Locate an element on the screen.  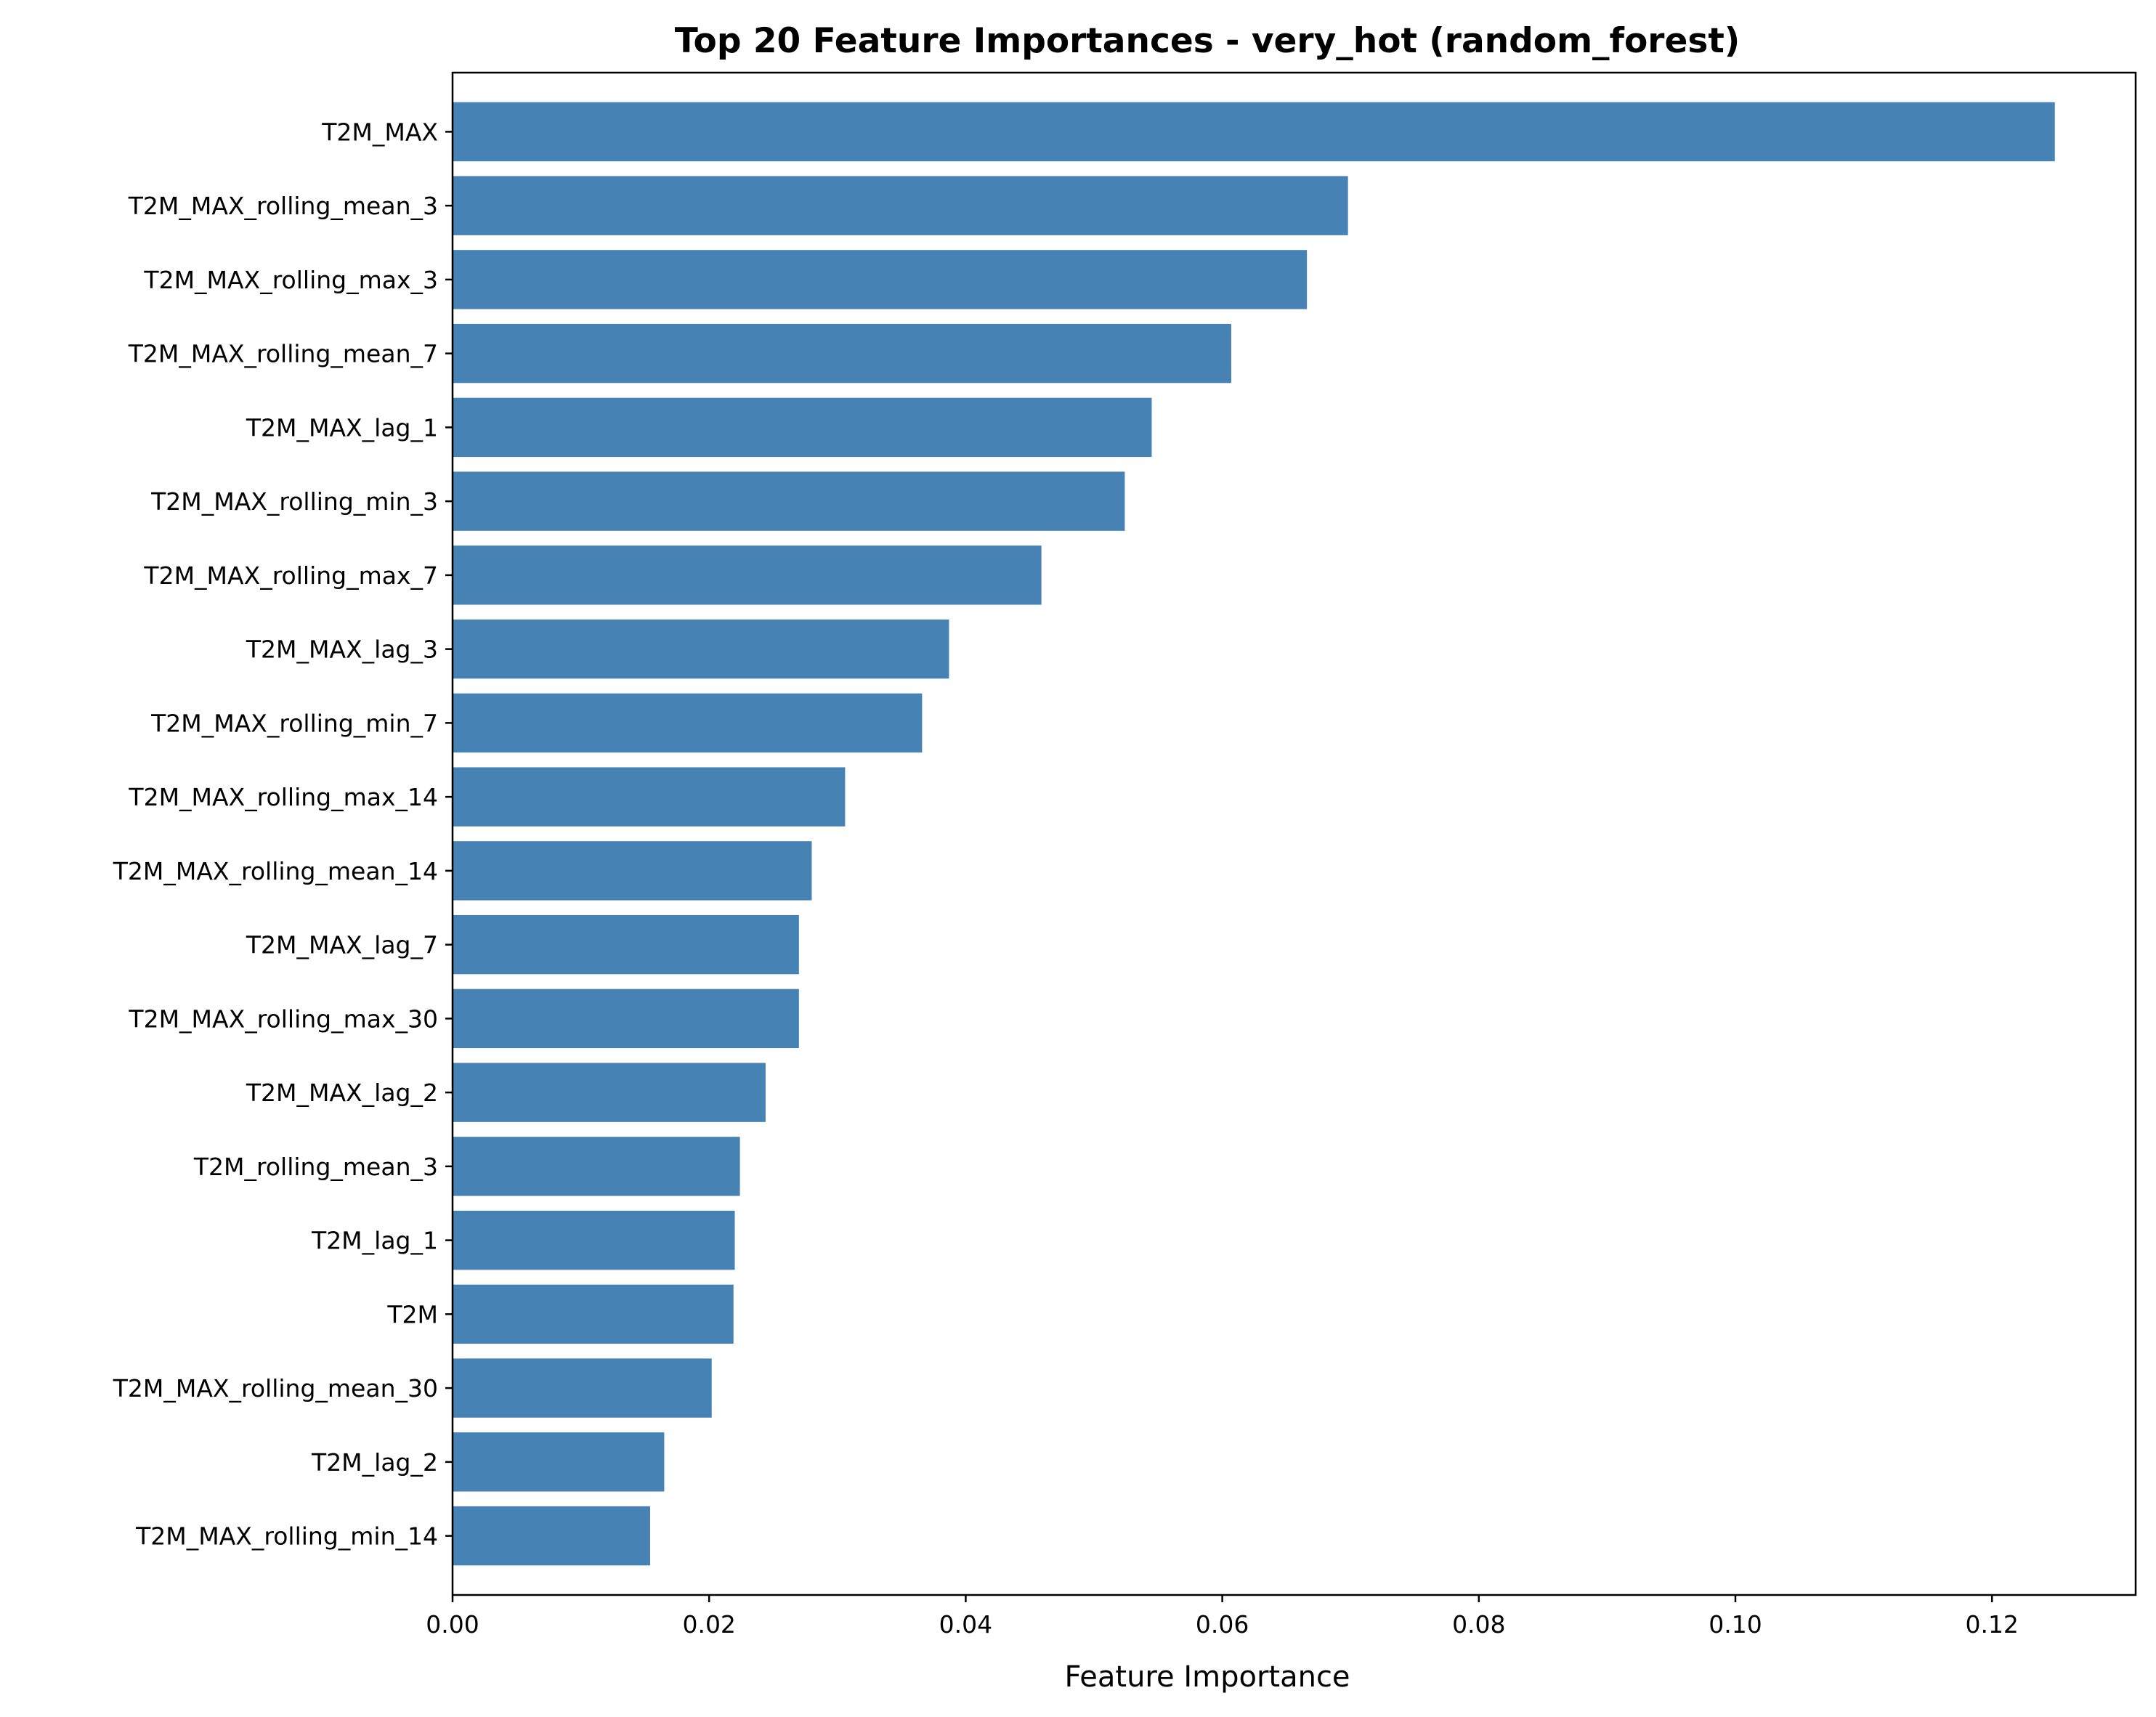
y-tick-label: T2M_MAX_lag_3 is located at coordinates (342, 650).